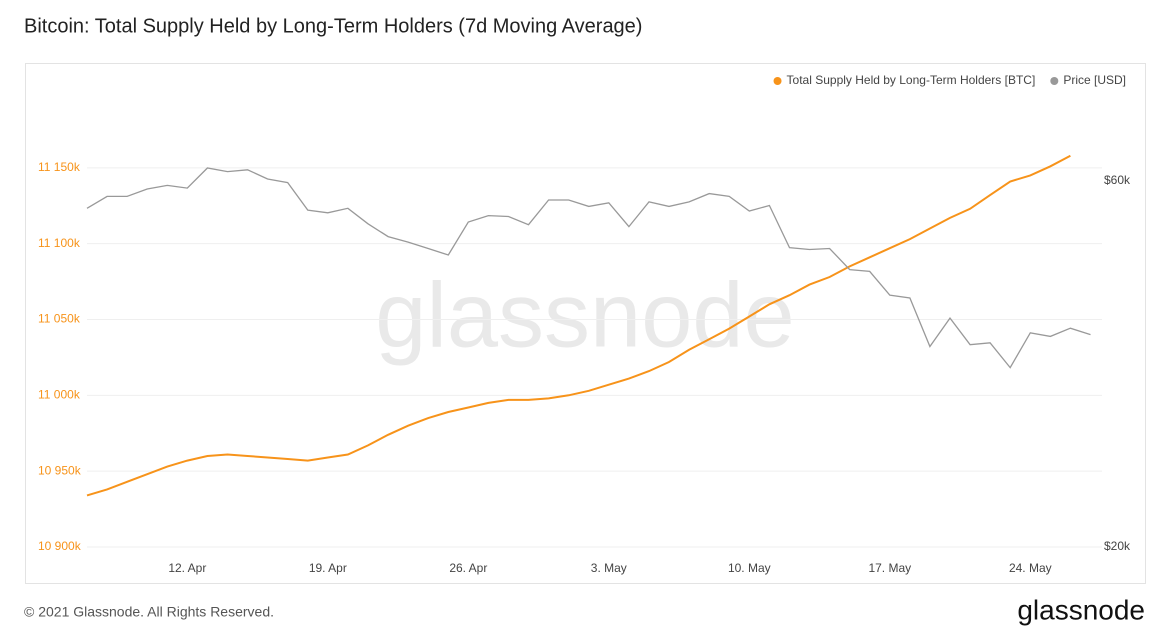 This screenshot has height=644, width=1176. I want to click on footer: © 2021 Glassnode. All Rights Reserved., so click(149, 612).